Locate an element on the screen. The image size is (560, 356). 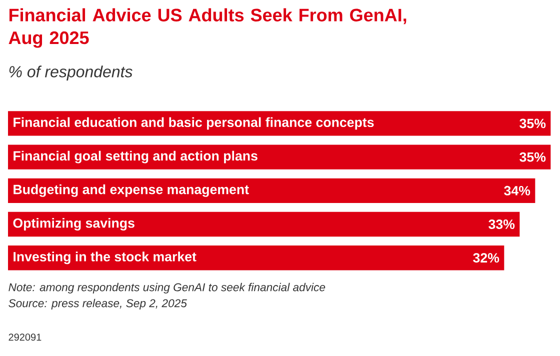
data-label: 34% is located at coordinates (517, 191).